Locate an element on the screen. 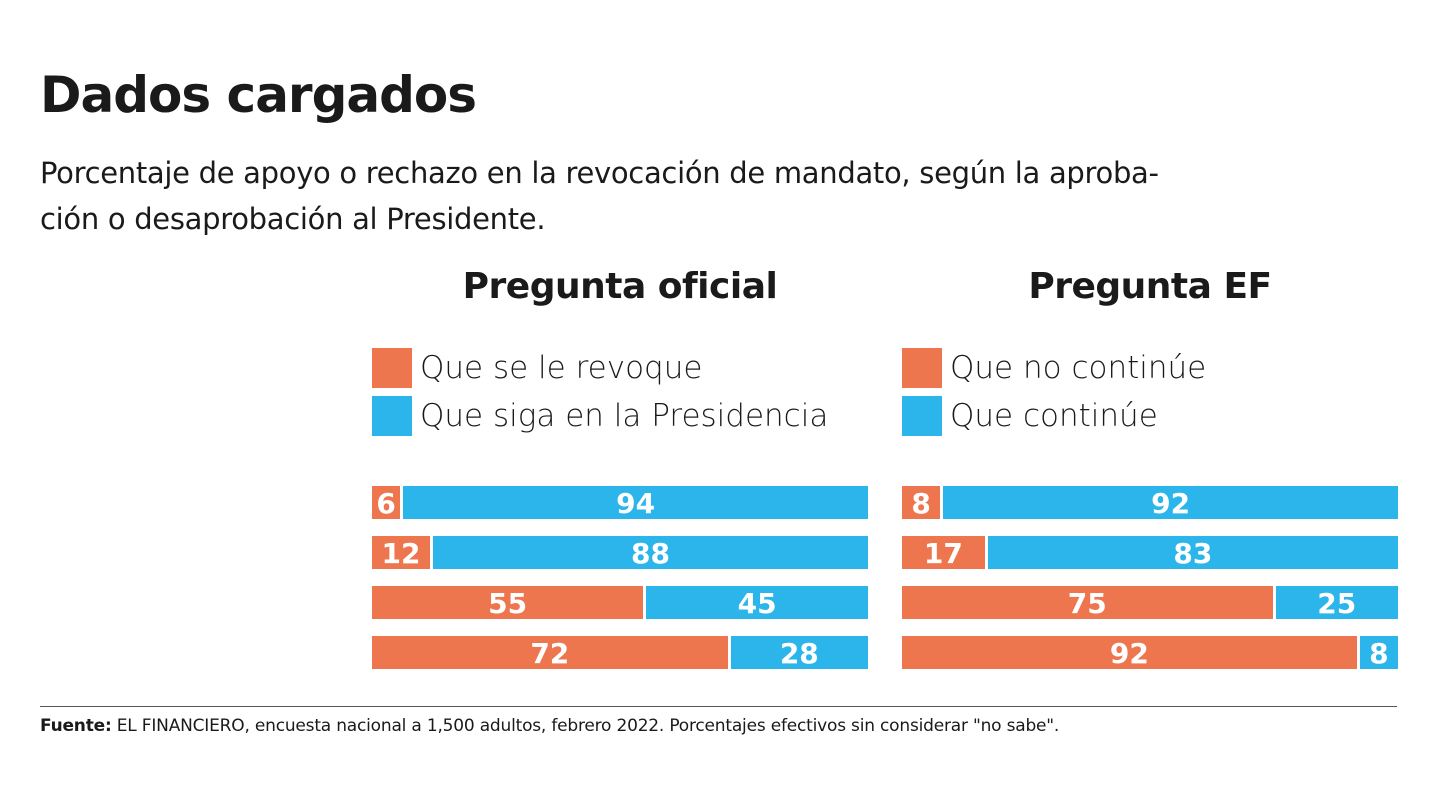 The image size is (1440, 811). bar-row: 55 45 is located at coordinates (620, 603).